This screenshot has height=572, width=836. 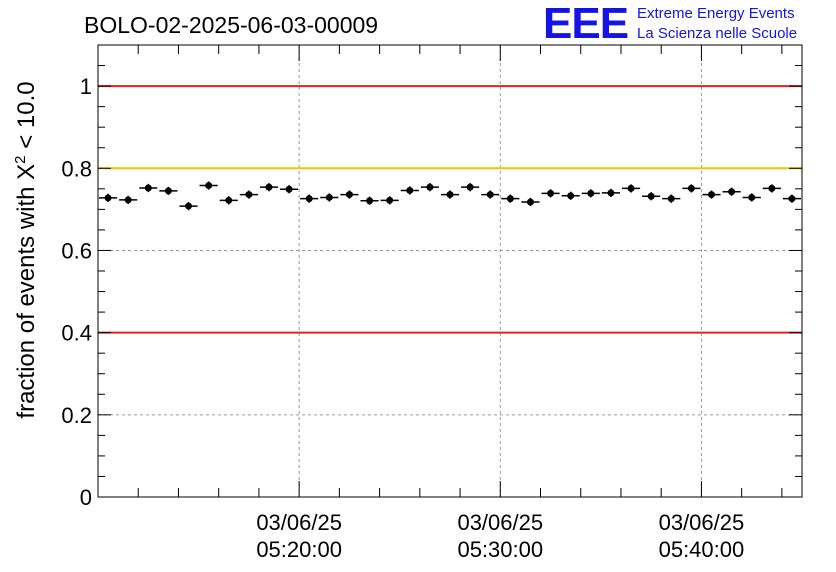 I want to click on logo-line-1: Extreme Energy Events, so click(x=716, y=13).